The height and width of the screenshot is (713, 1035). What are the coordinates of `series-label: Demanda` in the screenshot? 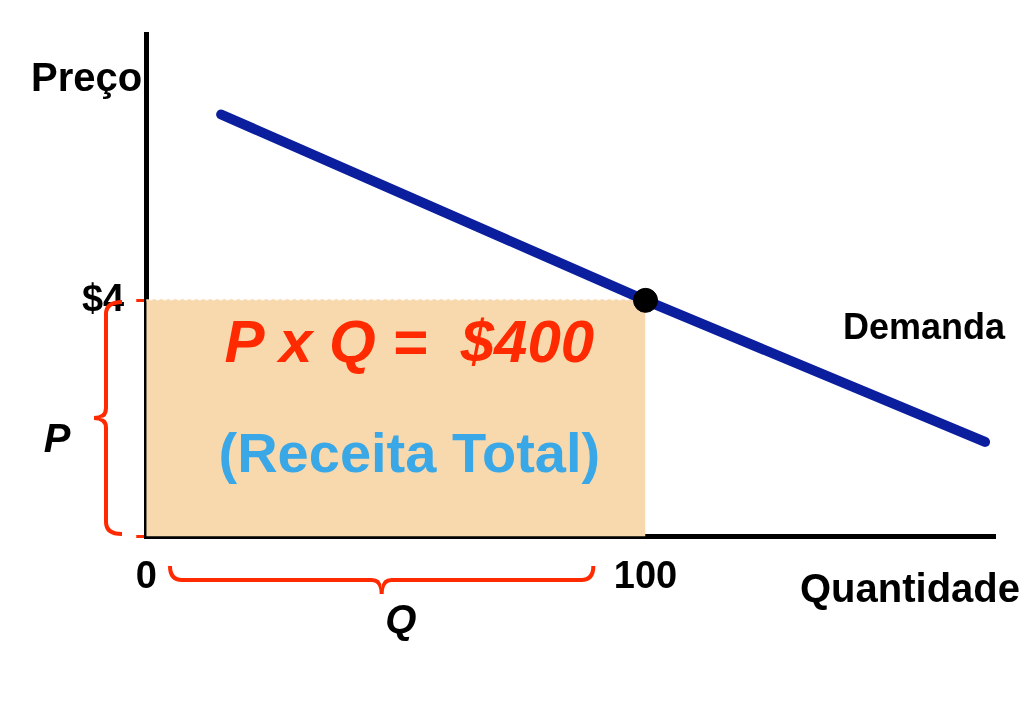 It's located at (924, 326).